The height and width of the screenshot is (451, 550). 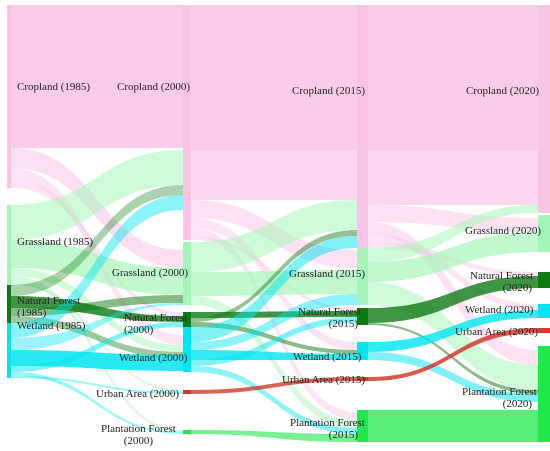 I want to click on flow-w85-to-n00, so click(x=97, y=347).